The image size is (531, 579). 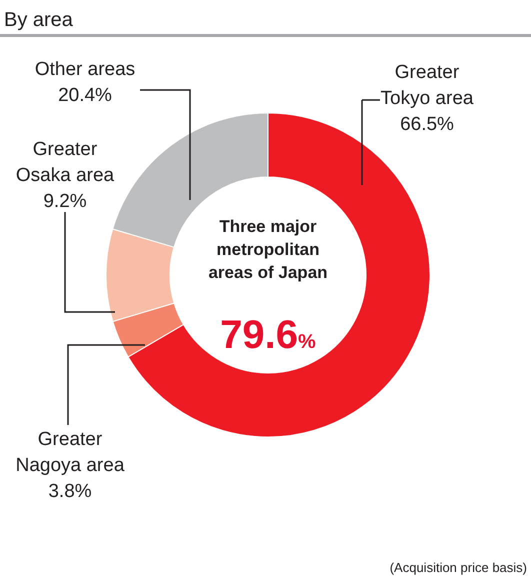 I want to click on data-label: 20.4%, so click(x=85, y=95).